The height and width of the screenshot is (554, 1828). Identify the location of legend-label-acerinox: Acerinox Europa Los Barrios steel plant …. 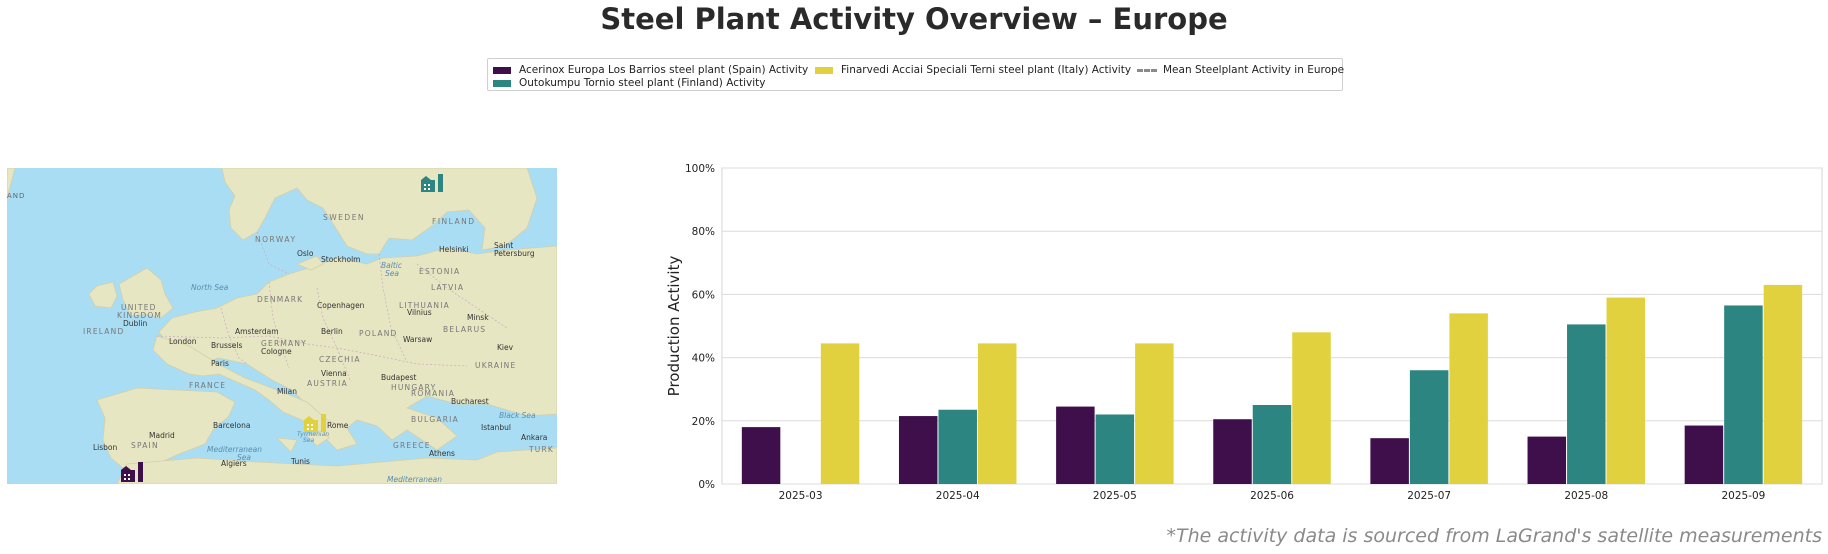
(664, 70).